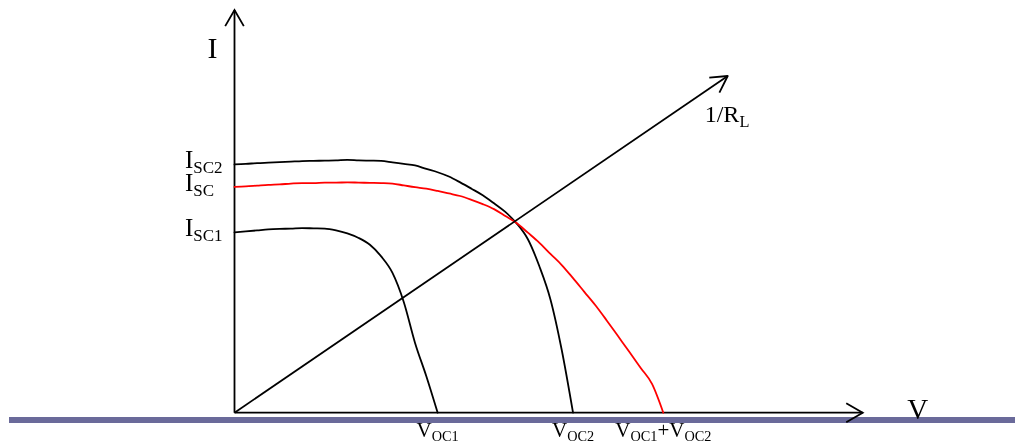  I want to click on text: 1/R$_{L}$, so click(727, 116).